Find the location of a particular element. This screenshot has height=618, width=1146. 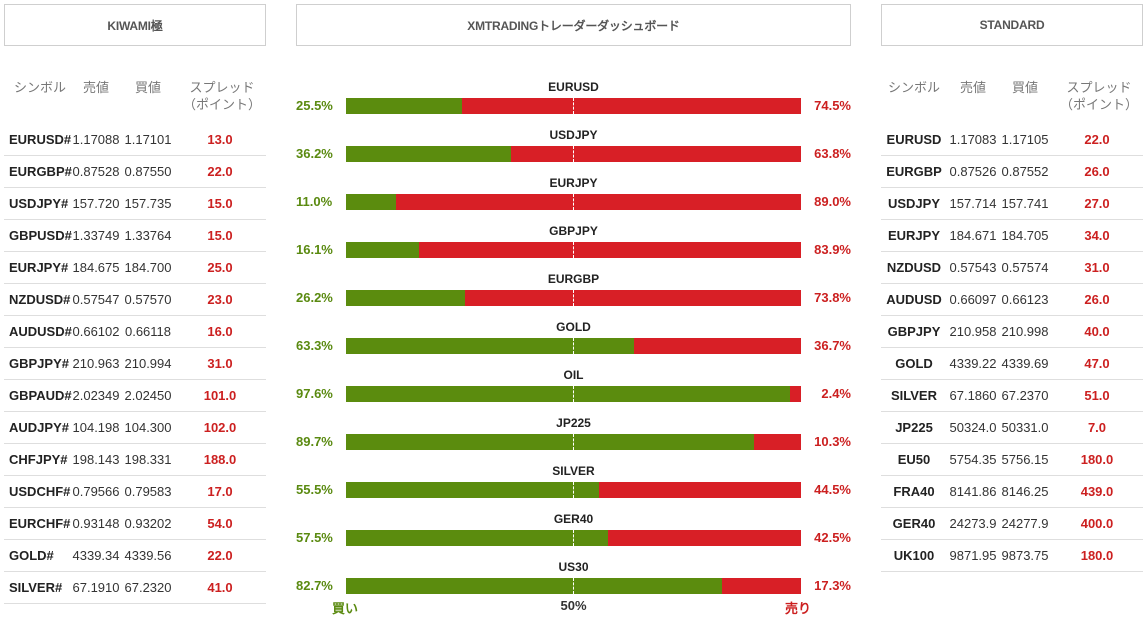

symbol-cell: GOLD# is located at coordinates (31, 555).